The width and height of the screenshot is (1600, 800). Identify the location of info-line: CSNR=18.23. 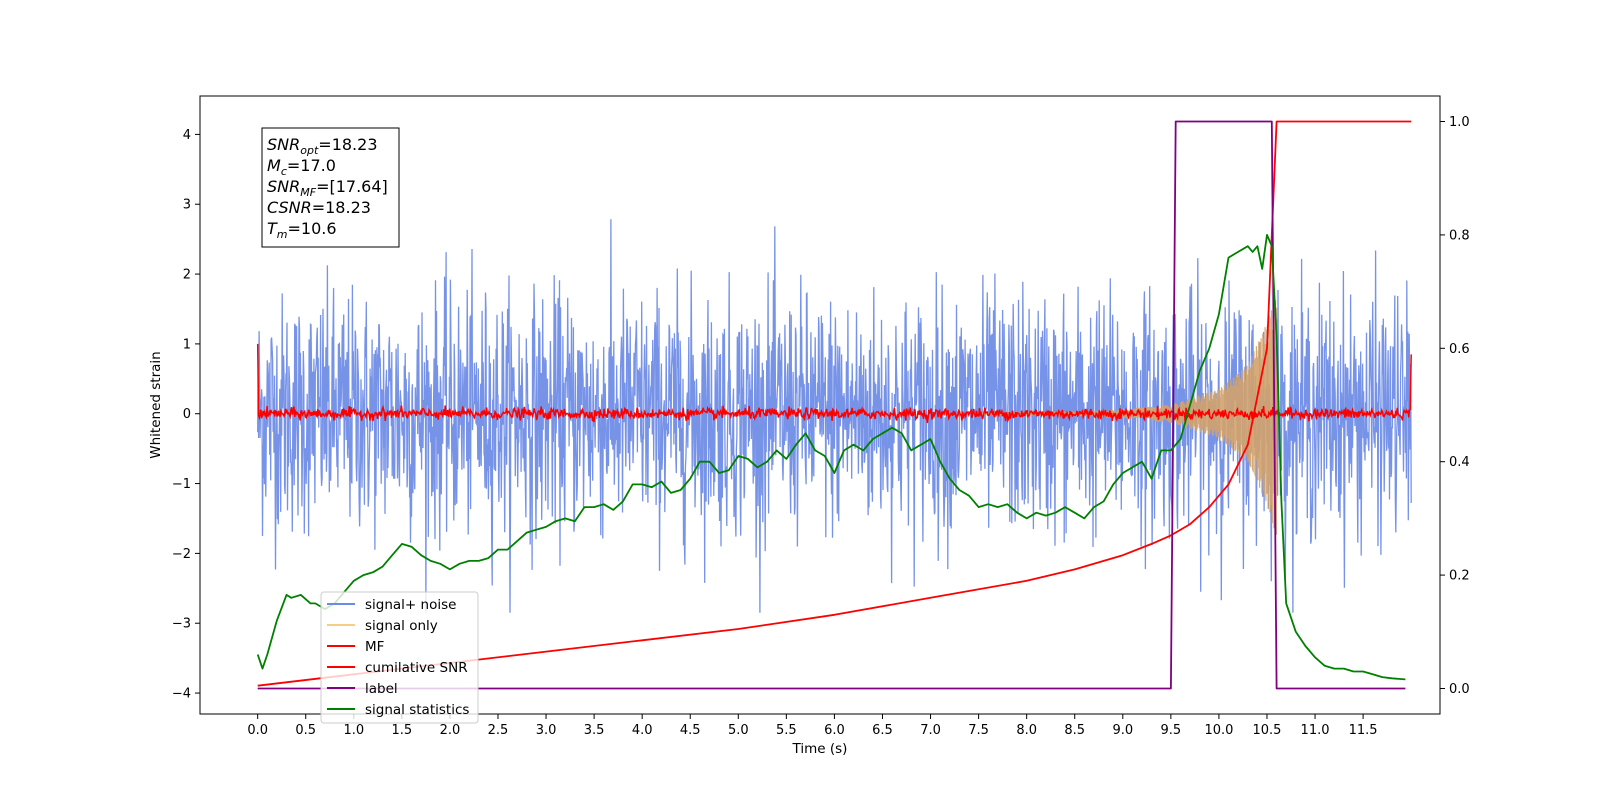
(319, 207).